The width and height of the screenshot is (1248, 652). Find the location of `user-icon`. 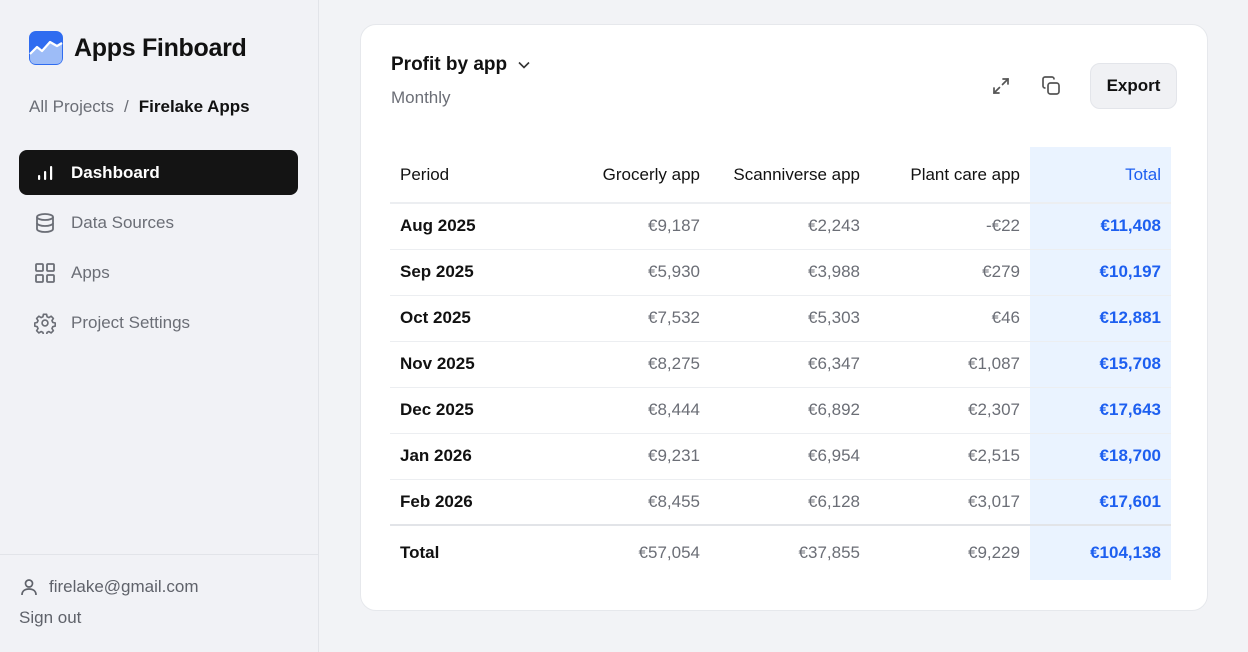

user-icon is located at coordinates (29, 587).